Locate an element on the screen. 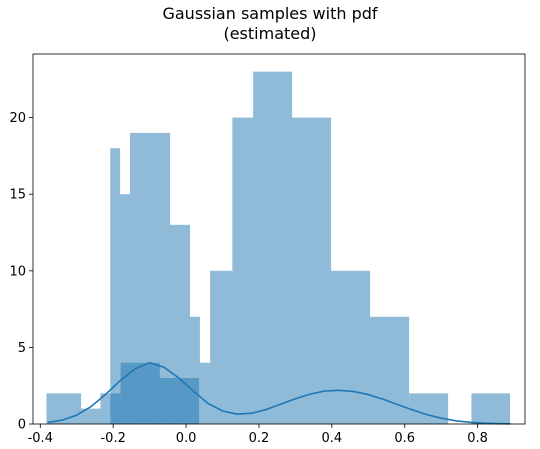 This screenshot has width=540, height=449. y-tick-label: 5 is located at coordinates (22, 348).